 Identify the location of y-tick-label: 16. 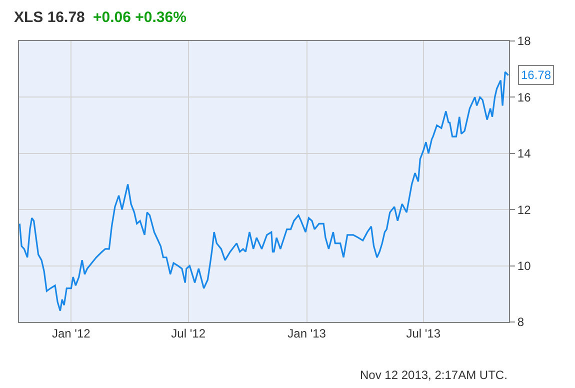
(524, 97).